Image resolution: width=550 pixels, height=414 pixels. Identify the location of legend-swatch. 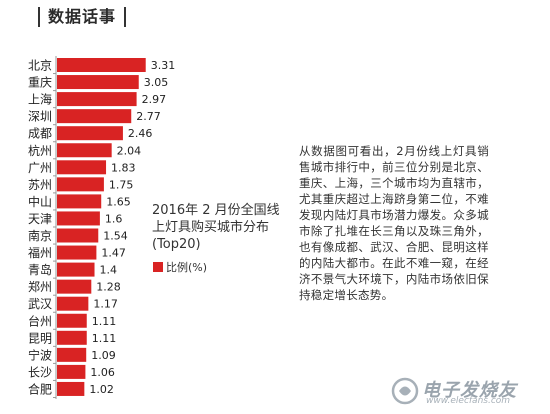
(158, 267).